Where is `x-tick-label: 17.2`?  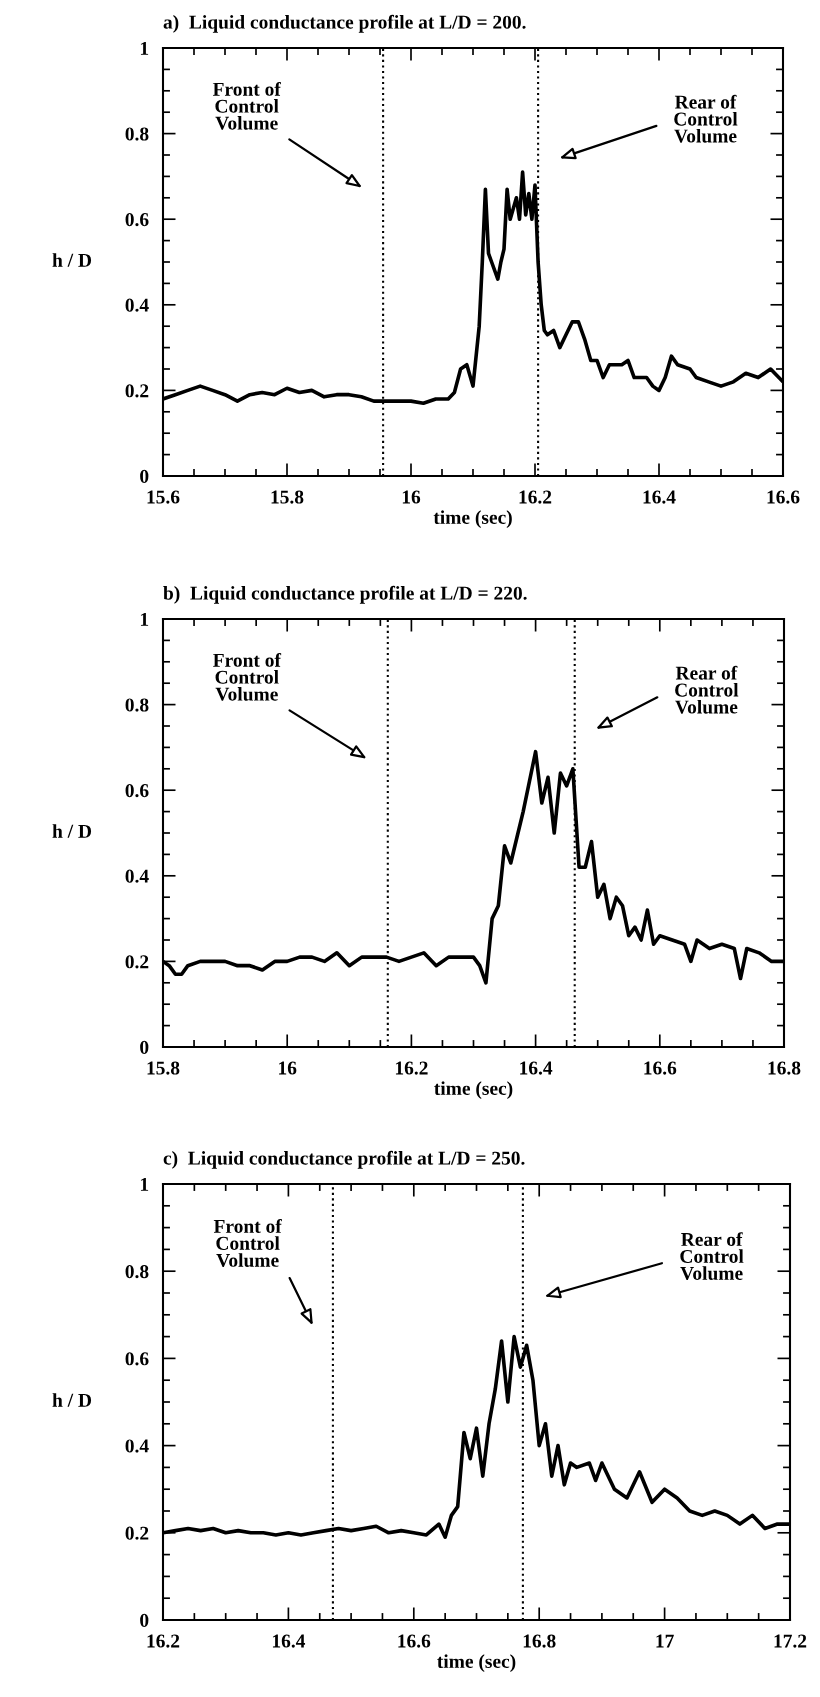
x-tick-label: 17.2 is located at coordinates (790, 1641).